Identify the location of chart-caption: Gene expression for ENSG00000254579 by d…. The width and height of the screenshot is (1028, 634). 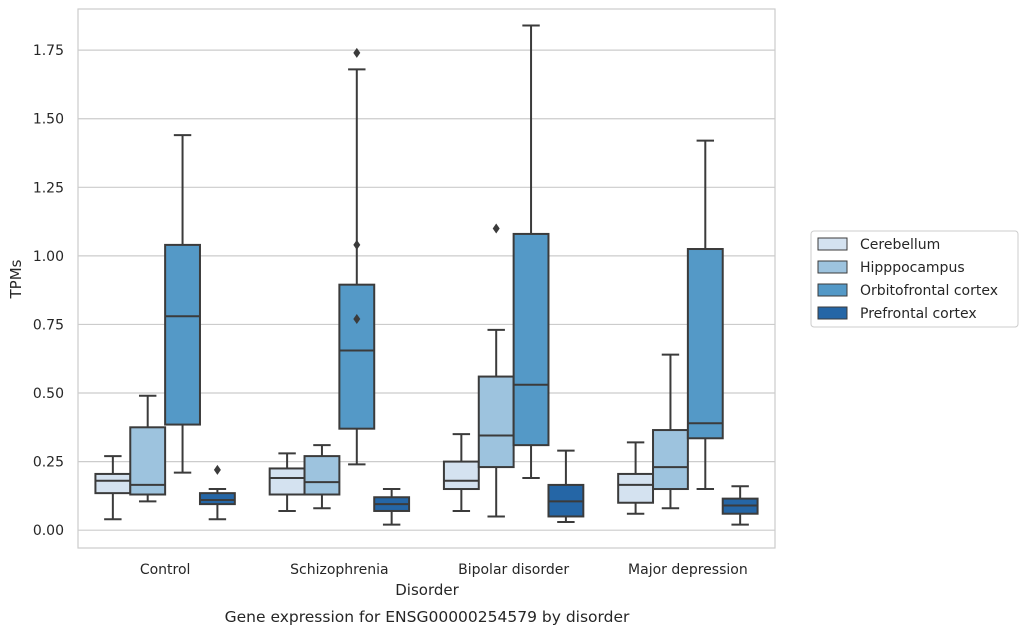
(427, 617).